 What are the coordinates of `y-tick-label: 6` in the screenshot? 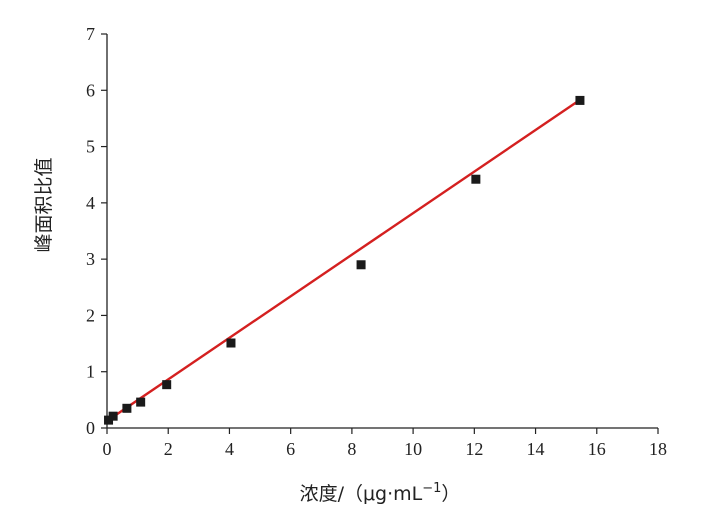 It's located at (90, 90).